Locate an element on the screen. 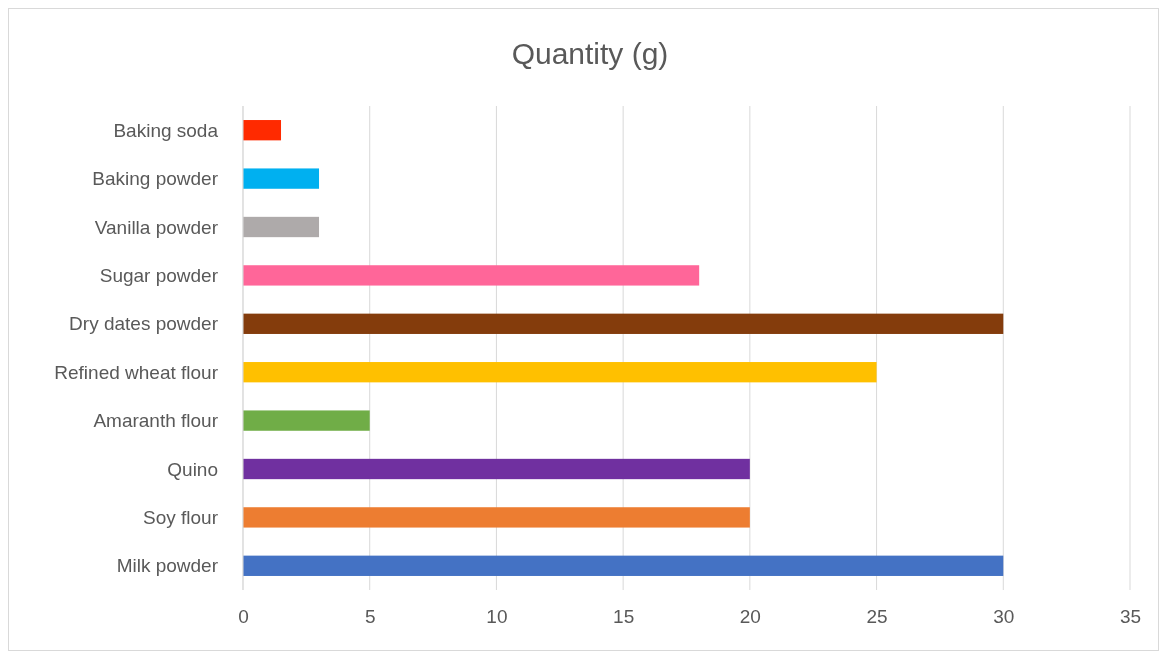 The width and height of the screenshot is (1166, 651). y-tick-label: Amaranth flour is located at coordinates (156, 421).